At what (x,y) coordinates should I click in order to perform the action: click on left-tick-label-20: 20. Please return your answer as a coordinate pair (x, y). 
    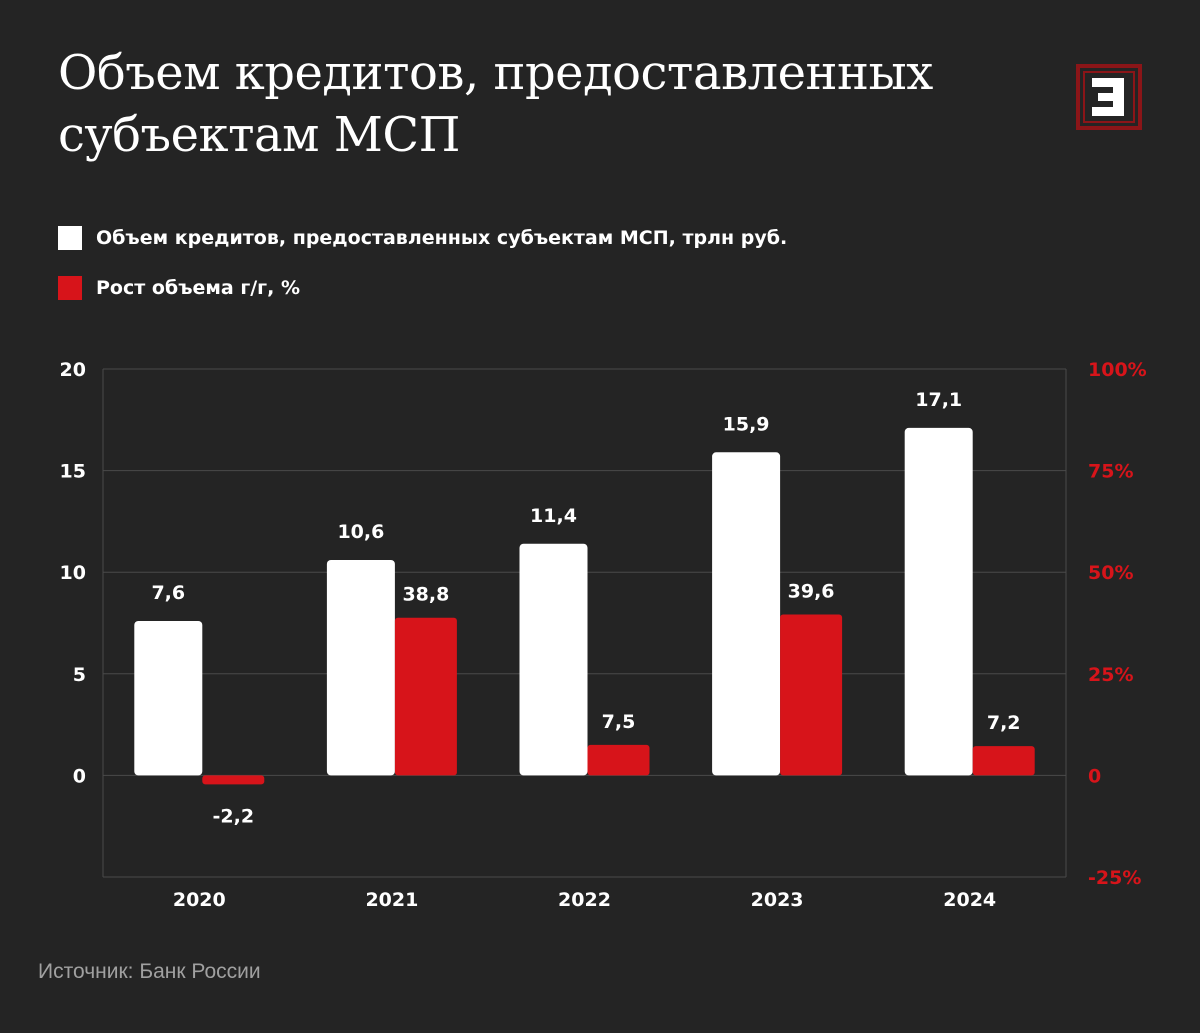
    Looking at the image, I should click on (73, 370).